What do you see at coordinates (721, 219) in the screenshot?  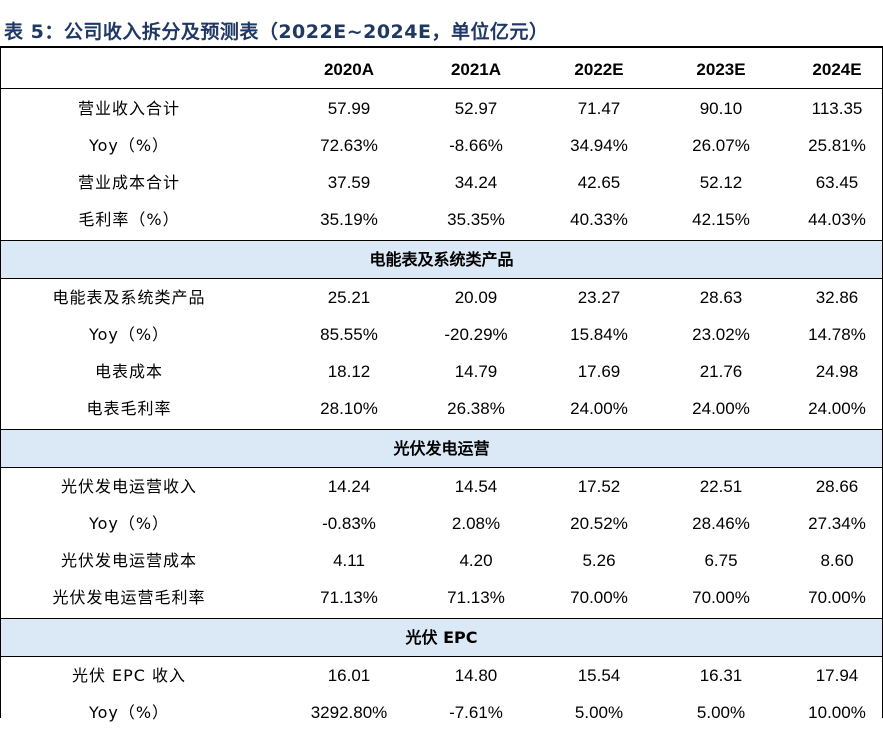 I see `cell-value: 42.15%` at bounding box center [721, 219].